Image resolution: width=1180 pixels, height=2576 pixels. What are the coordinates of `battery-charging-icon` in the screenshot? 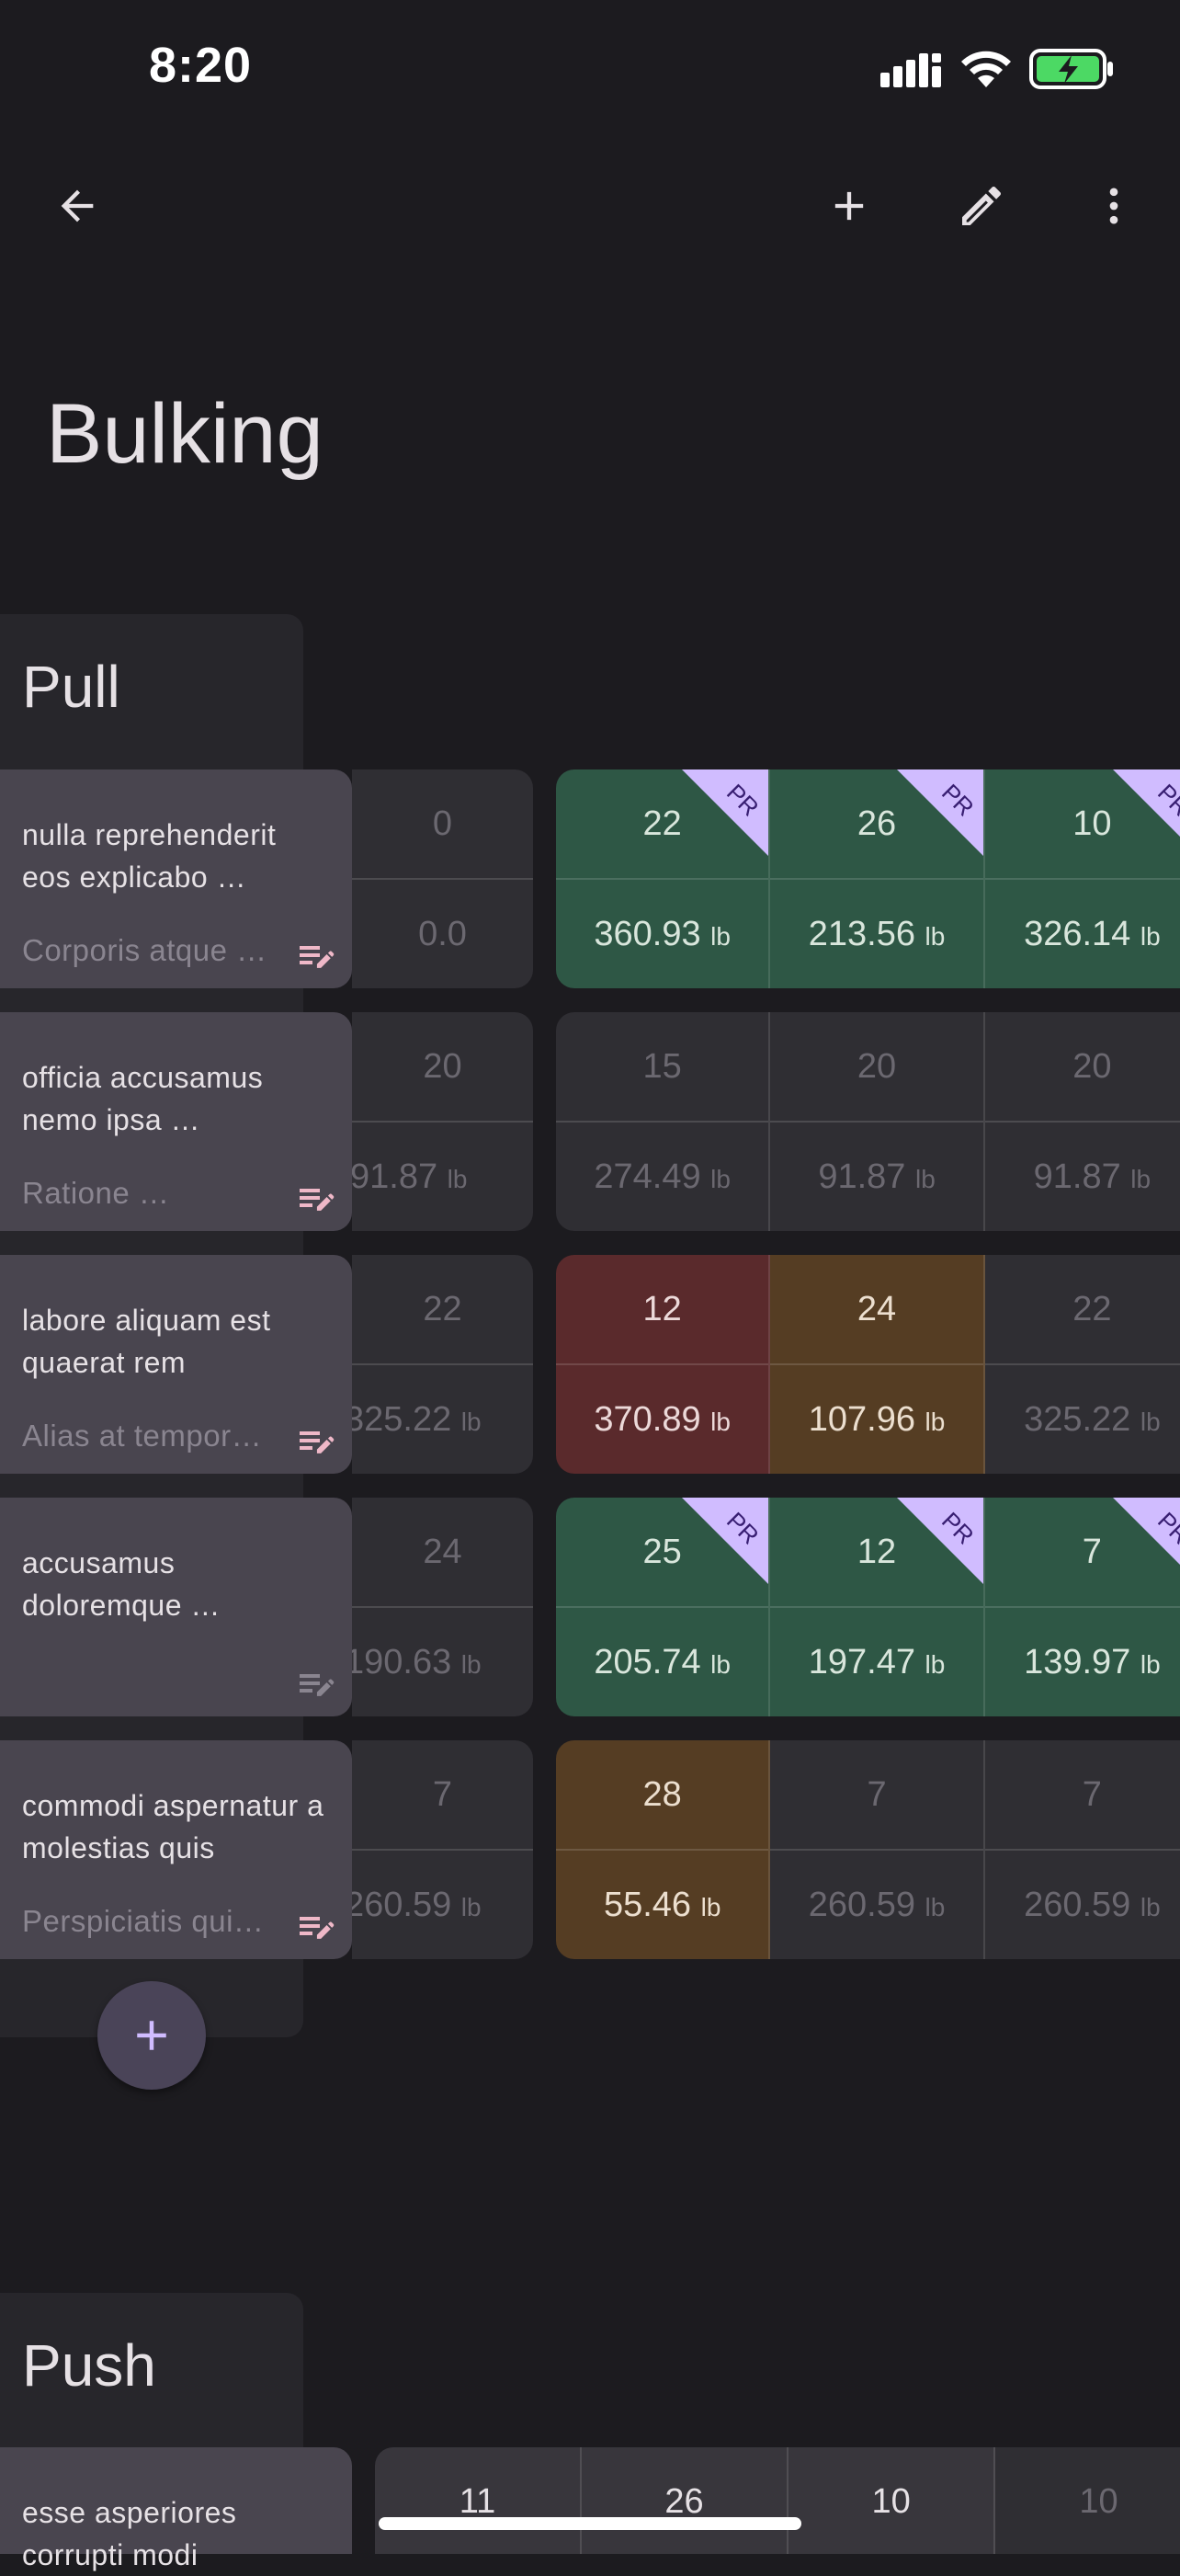 It's located at (1071, 69).